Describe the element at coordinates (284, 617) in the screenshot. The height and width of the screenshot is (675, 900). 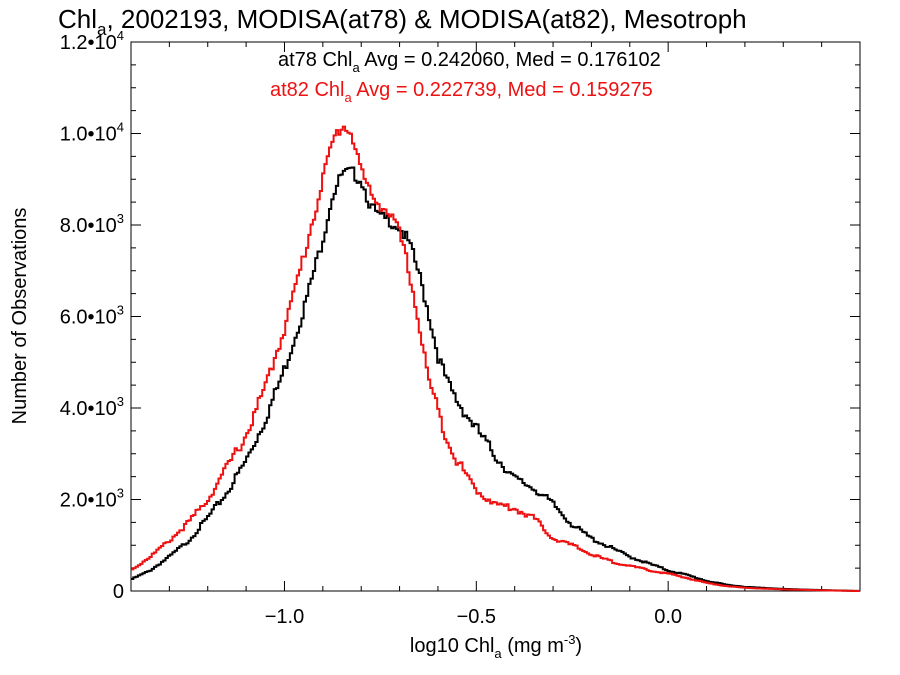
I see `x-tick-label: −1.0` at that location.